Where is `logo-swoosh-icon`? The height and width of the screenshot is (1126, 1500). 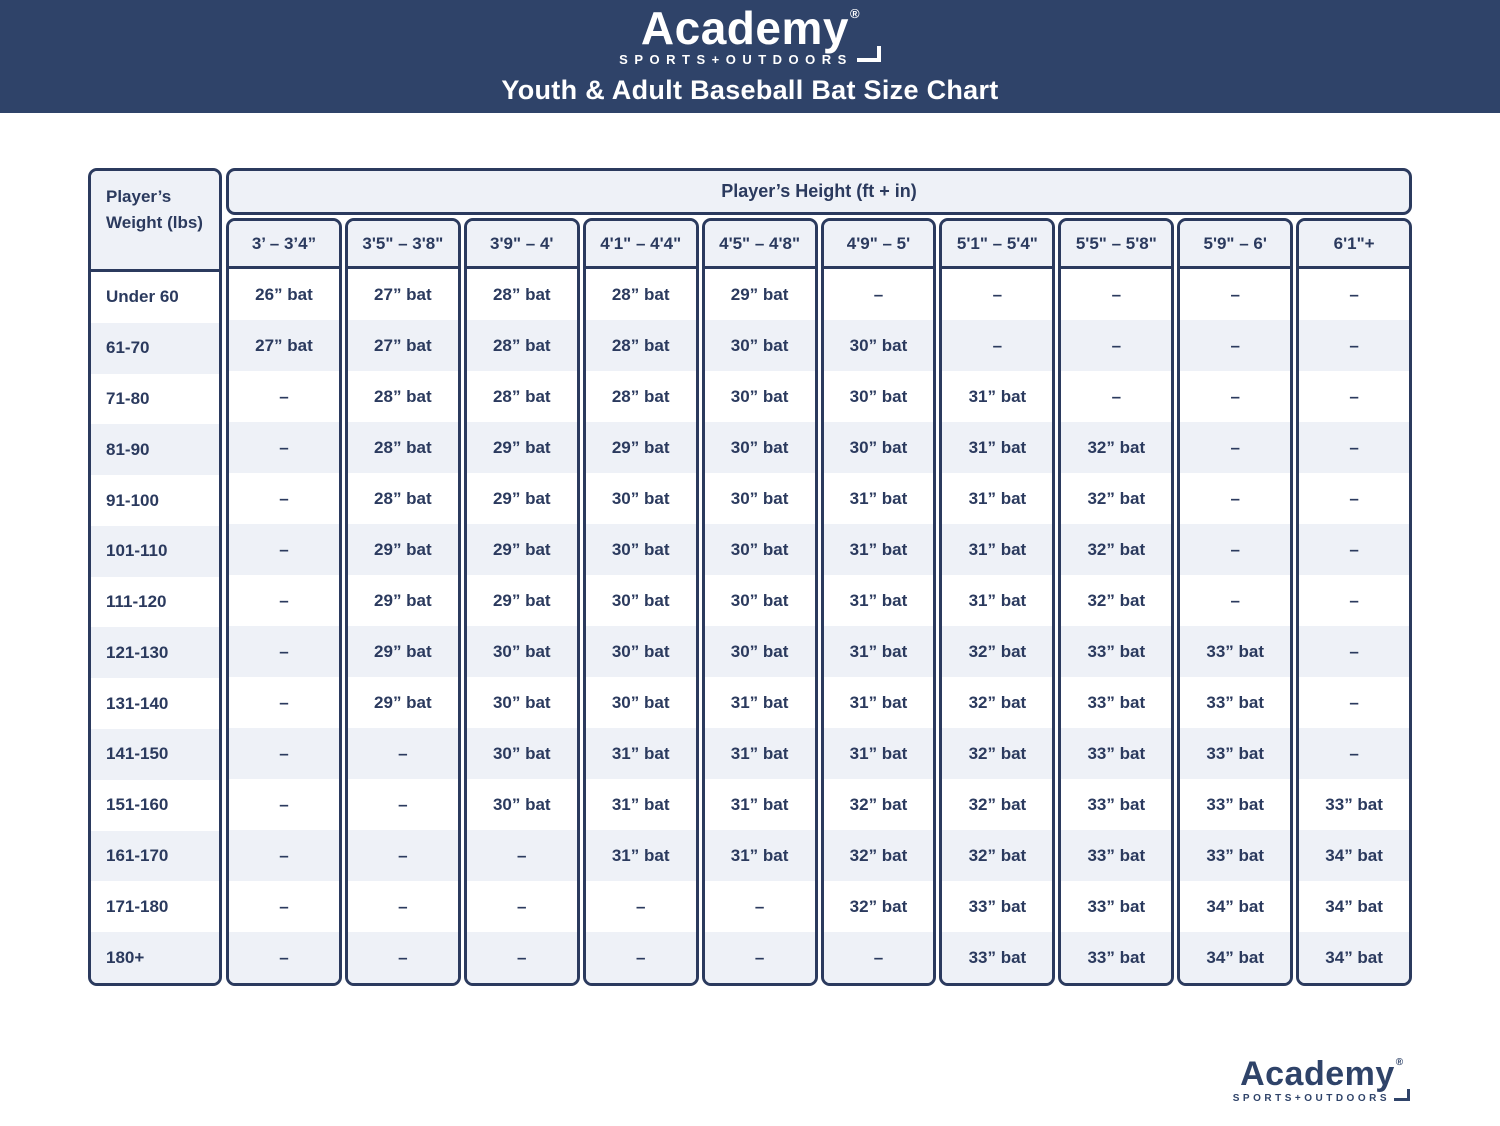
logo-swoosh-icon is located at coordinates (868, 53).